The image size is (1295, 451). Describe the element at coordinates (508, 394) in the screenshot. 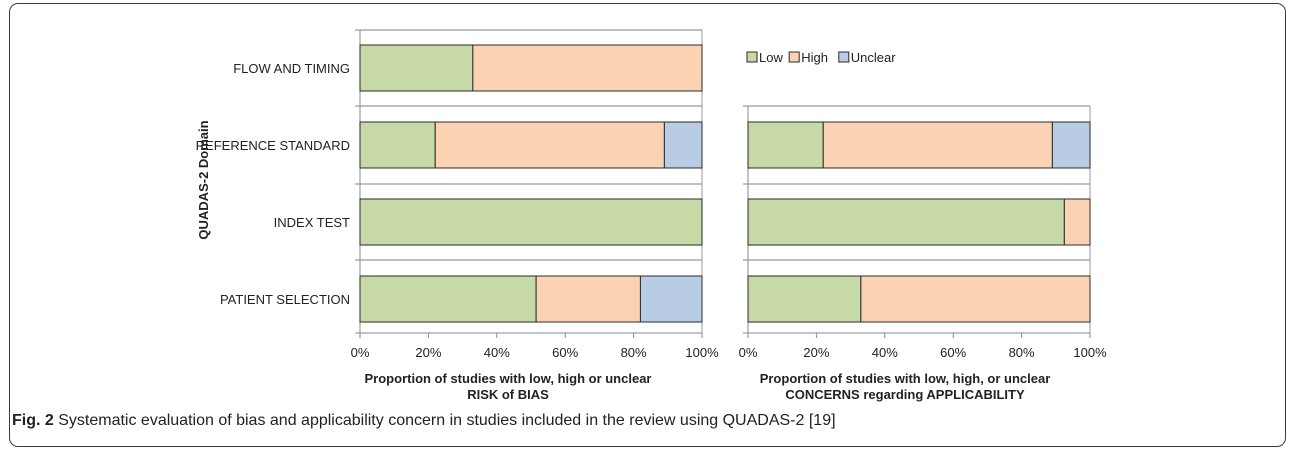

I see `bias-xlabel-line2: RISK of BIAS` at that location.